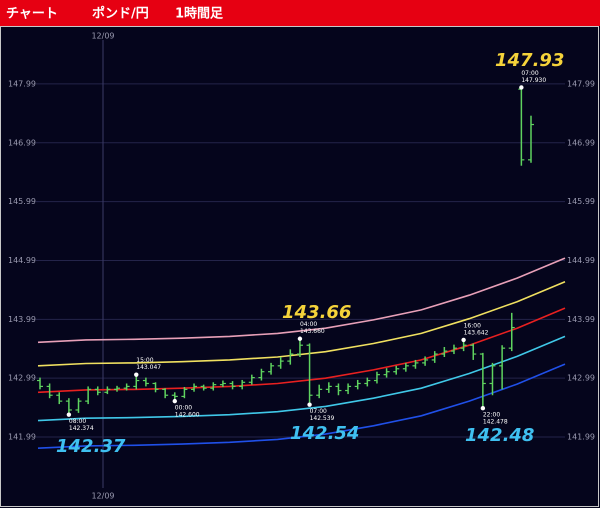 The width and height of the screenshot is (600, 508). I want to click on annotation-price: 147.930, so click(533, 80).